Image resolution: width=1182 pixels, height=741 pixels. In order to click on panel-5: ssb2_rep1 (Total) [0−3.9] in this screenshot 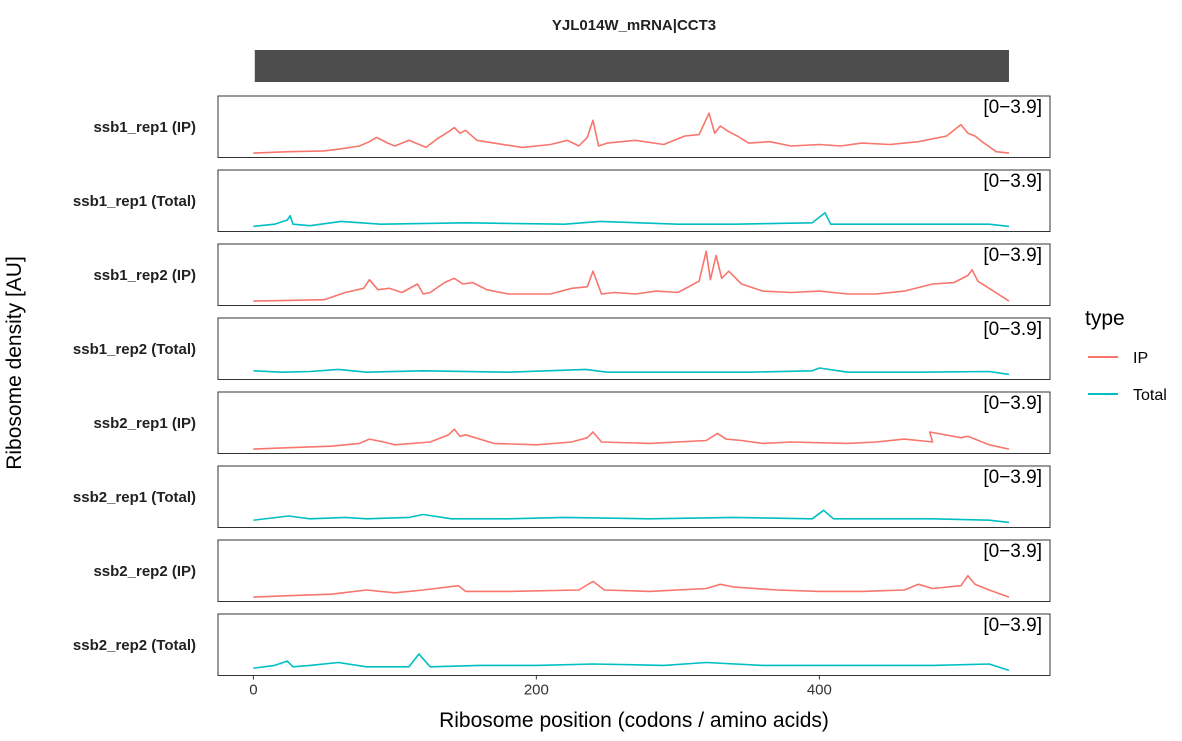, I will do `click(562, 496)`.